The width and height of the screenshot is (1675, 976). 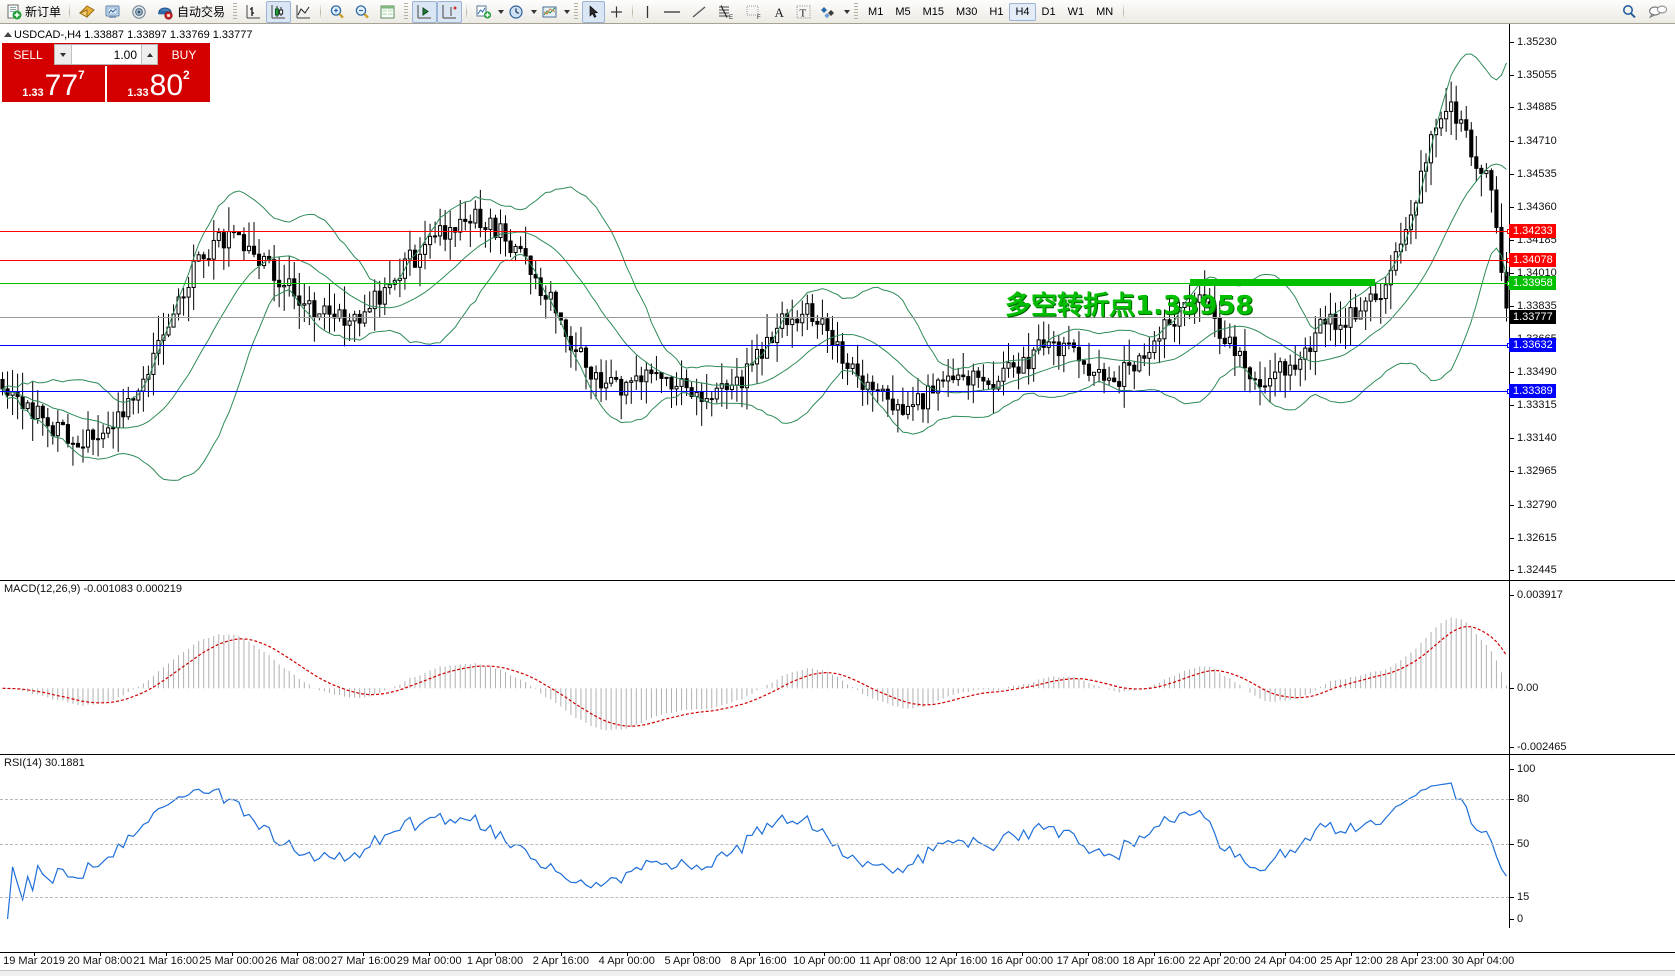 What do you see at coordinates (534, 11) in the screenshot?
I see `periods-dropdown-caret` at bounding box center [534, 11].